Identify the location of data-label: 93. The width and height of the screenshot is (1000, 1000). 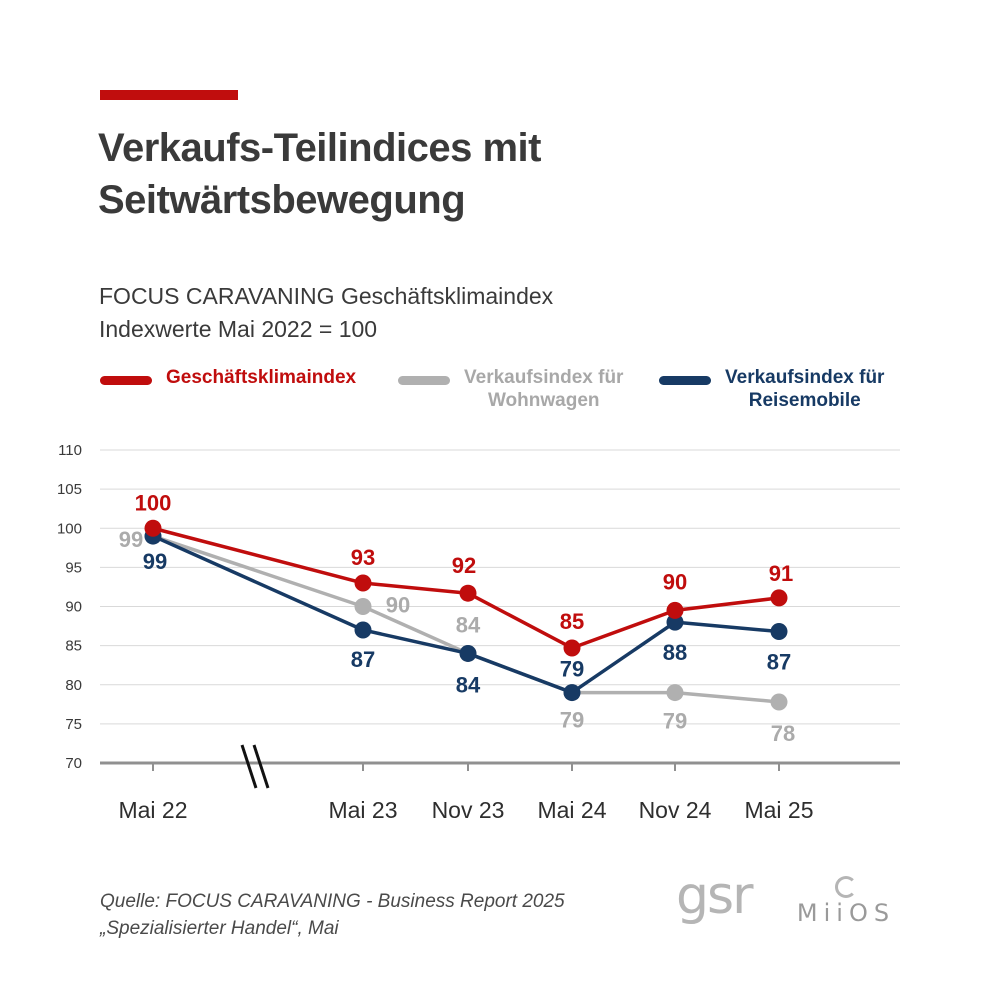
(363, 557).